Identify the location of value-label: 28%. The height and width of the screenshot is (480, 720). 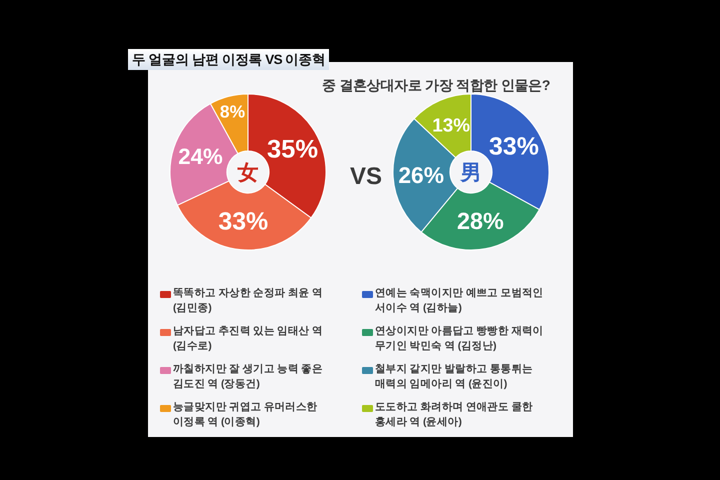
(480, 221).